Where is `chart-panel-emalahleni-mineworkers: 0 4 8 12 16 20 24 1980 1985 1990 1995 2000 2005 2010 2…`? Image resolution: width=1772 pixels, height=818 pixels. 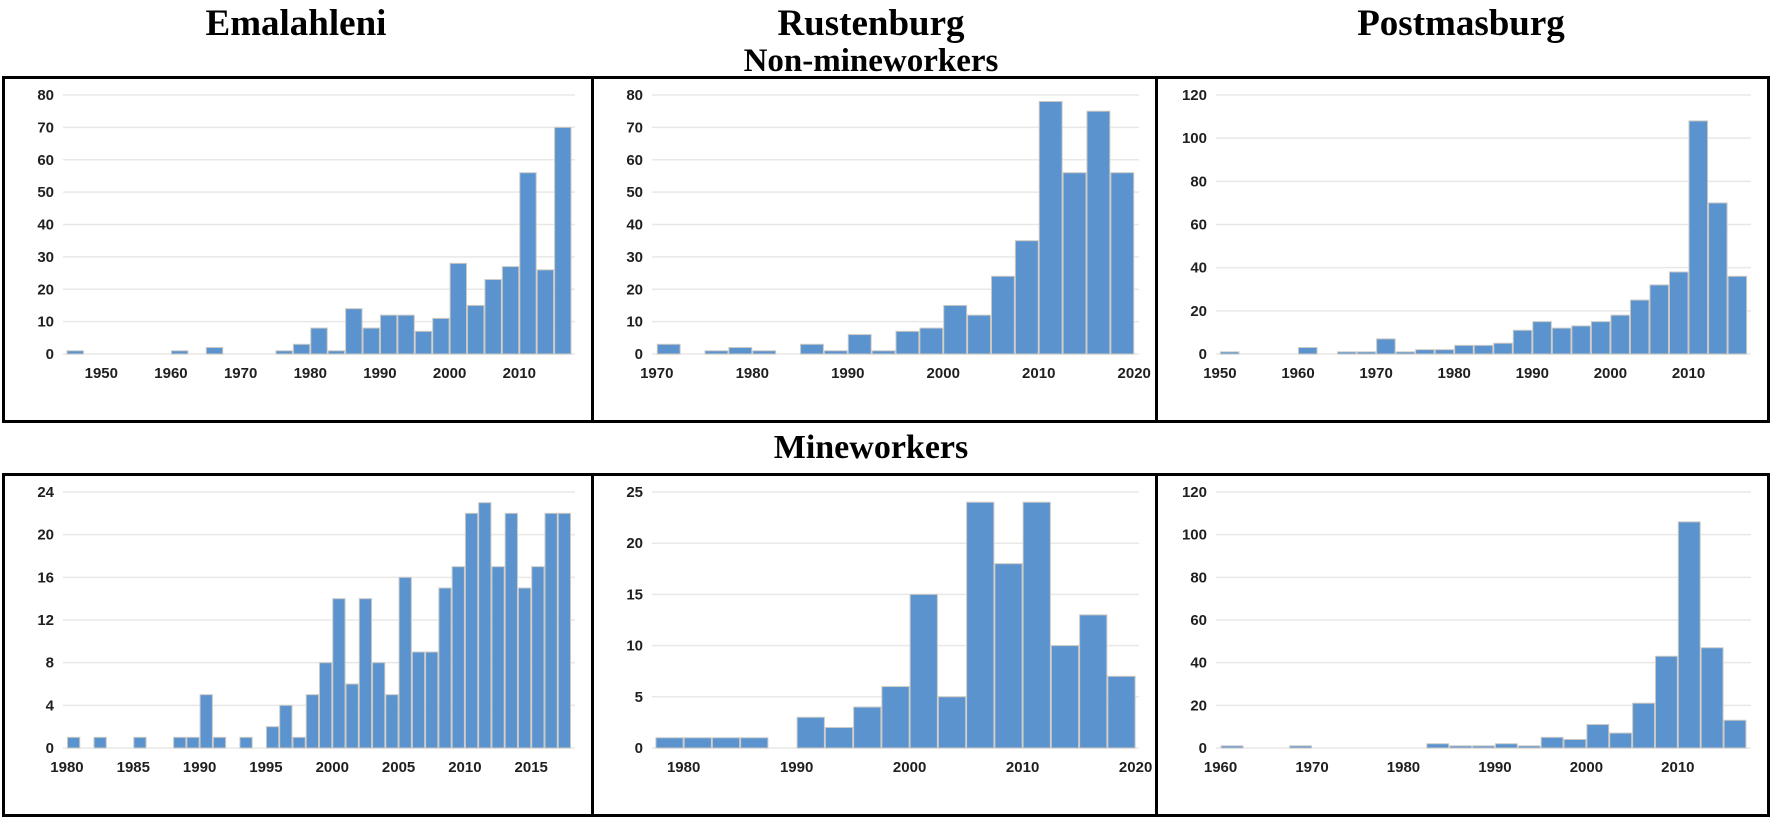 chart-panel-emalahleni-mineworkers: 0 4 8 12 16 20 24 1980 1985 1990 1995 2000 2005 2010 2… is located at coordinates (298, 645).